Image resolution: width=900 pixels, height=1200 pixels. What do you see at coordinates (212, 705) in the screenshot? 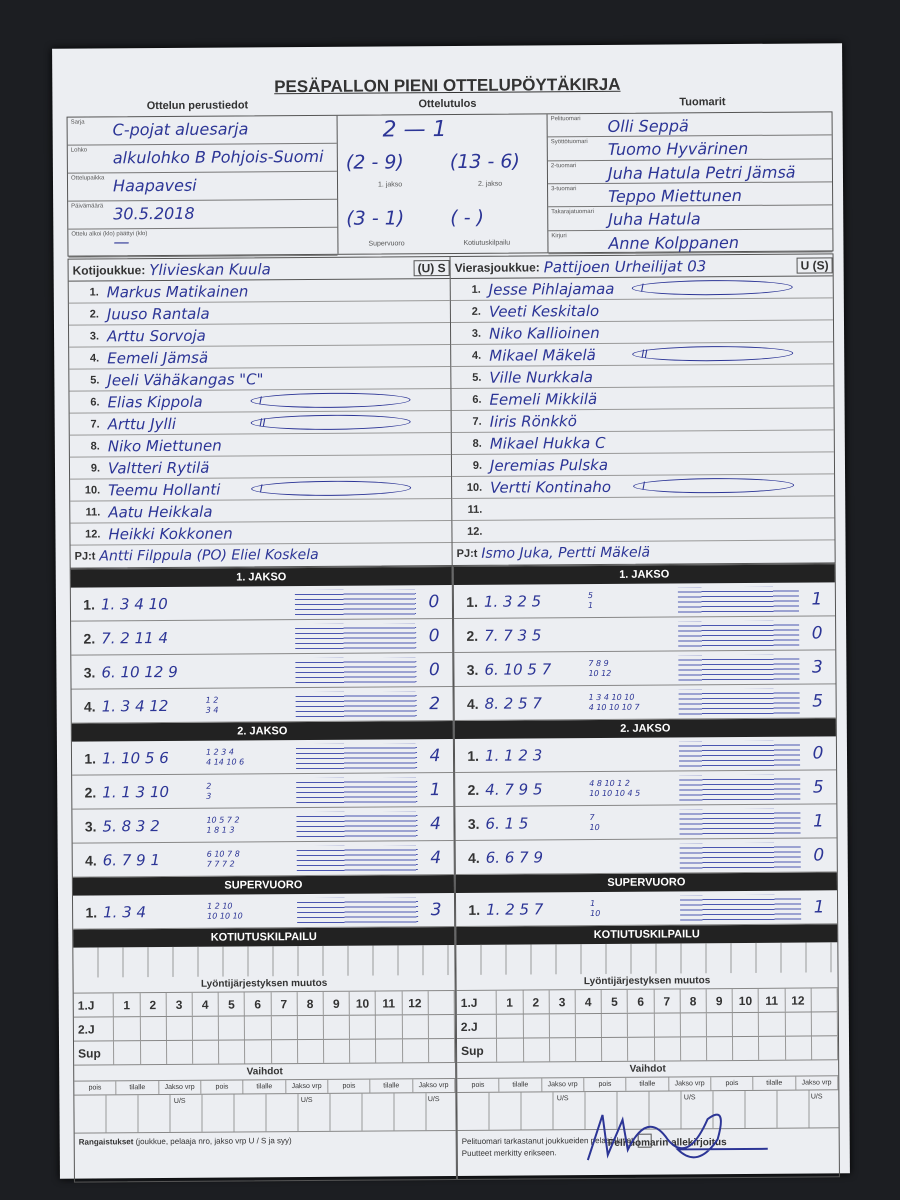
I see `runs-marks: 1 2 3 4` at bounding box center [212, 705].